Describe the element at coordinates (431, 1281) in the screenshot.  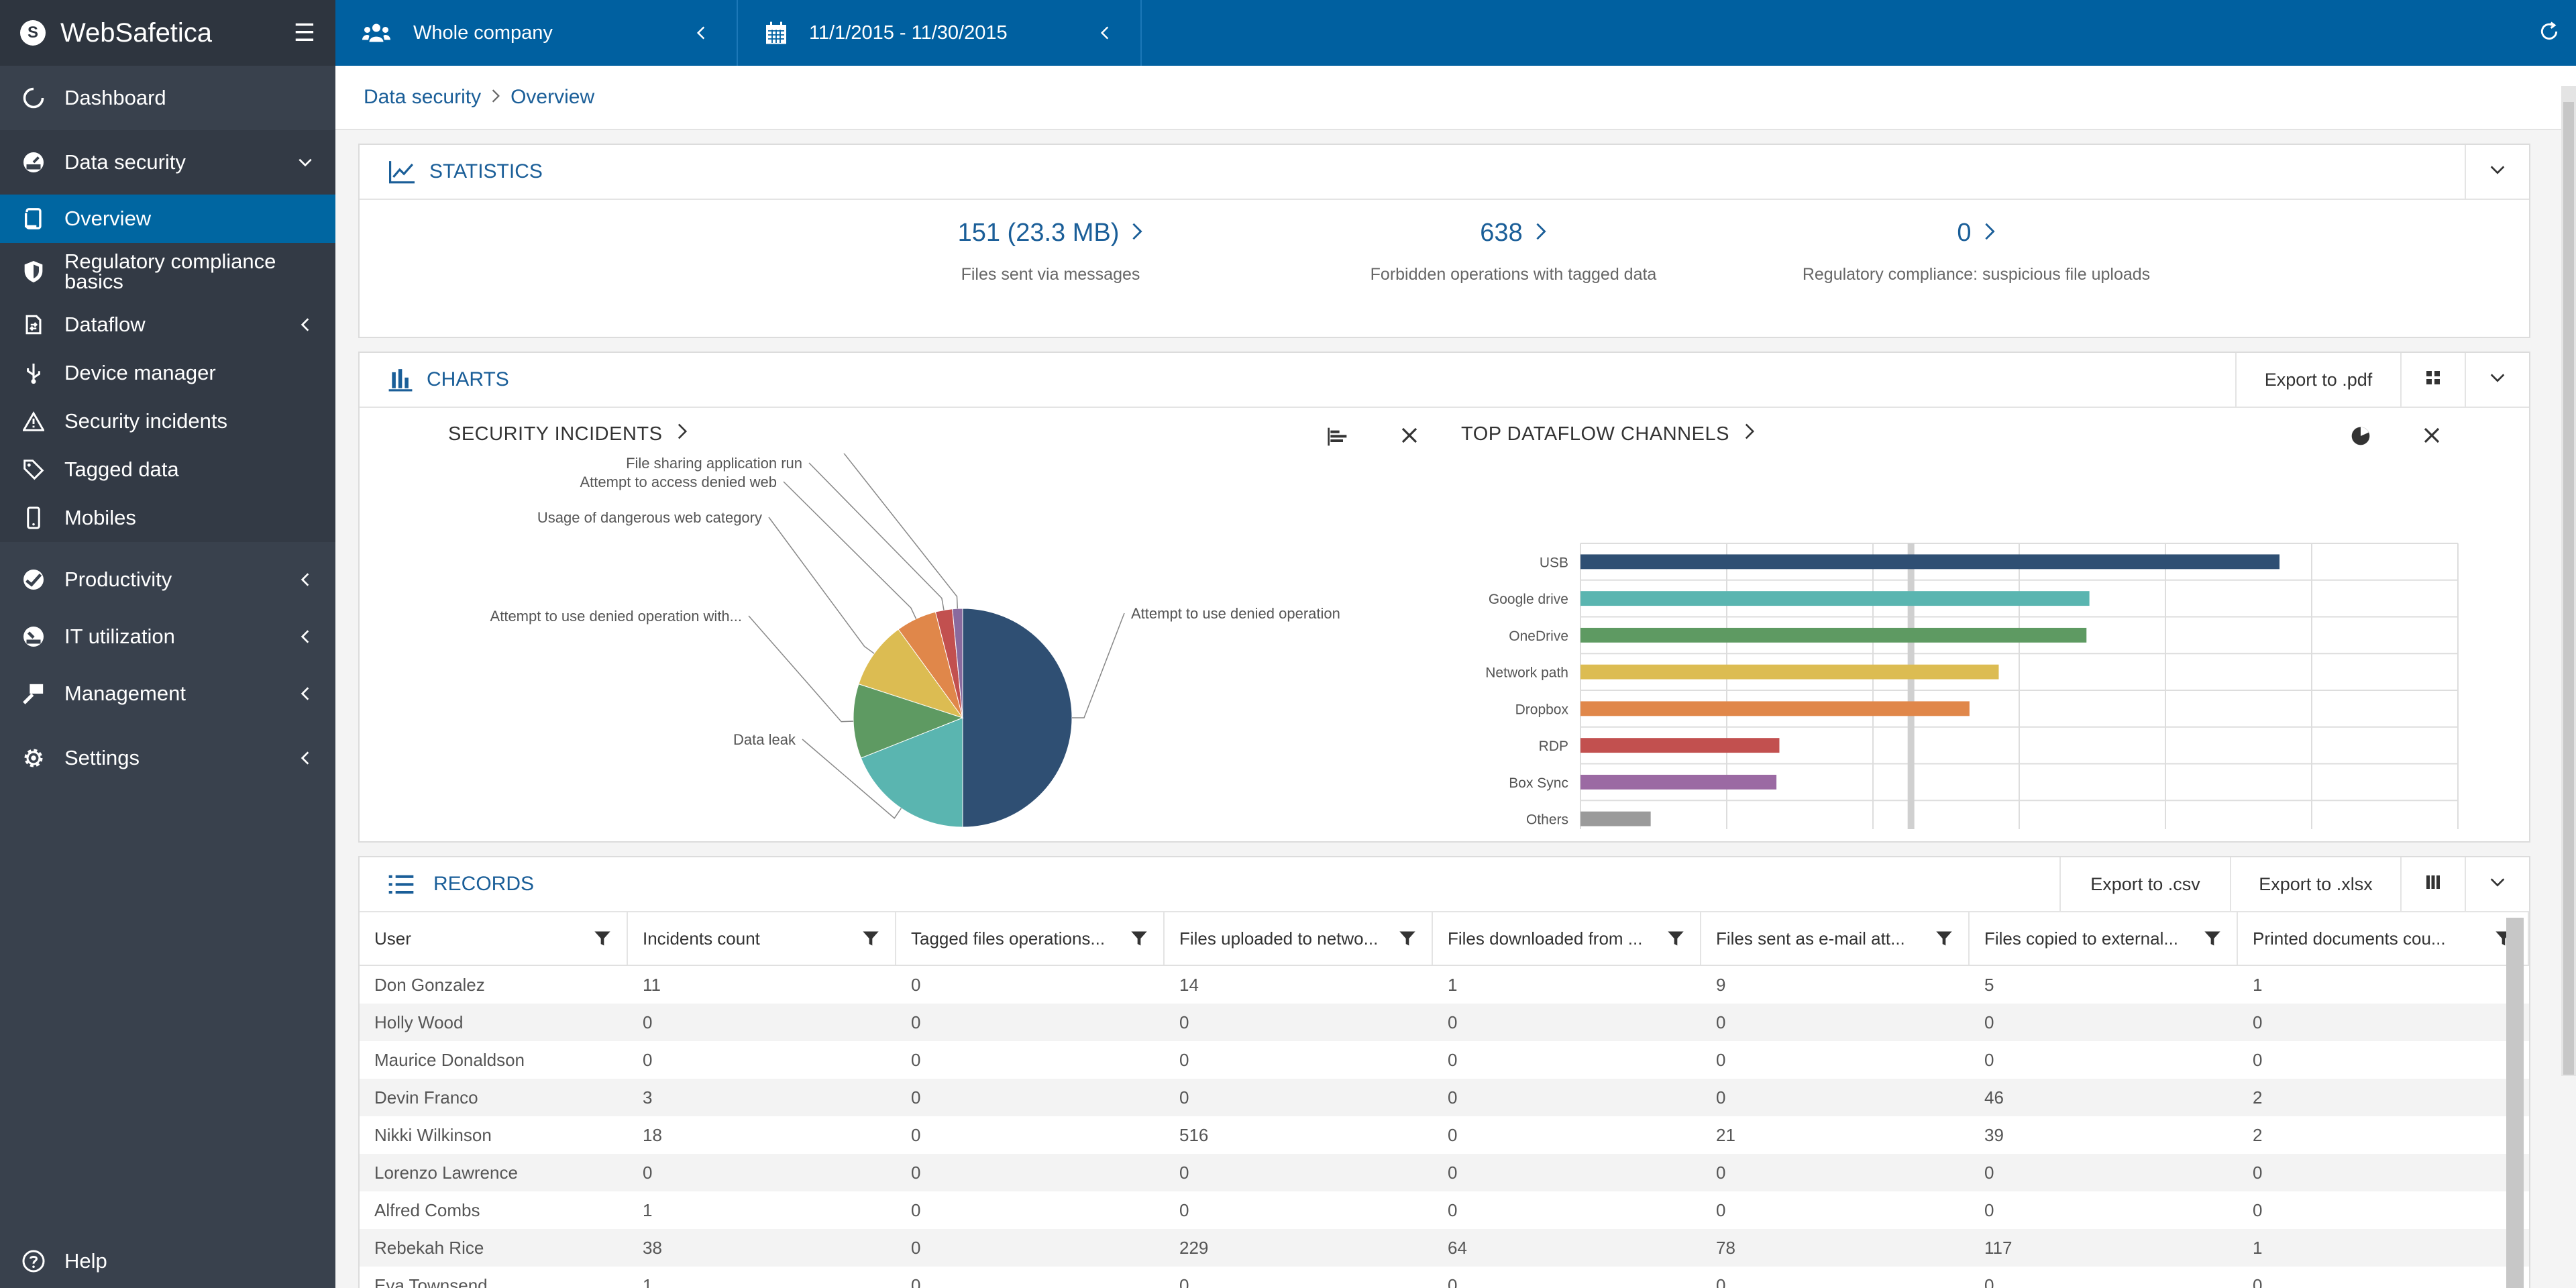
I see `table-cell: Eva Townsend` at that location.